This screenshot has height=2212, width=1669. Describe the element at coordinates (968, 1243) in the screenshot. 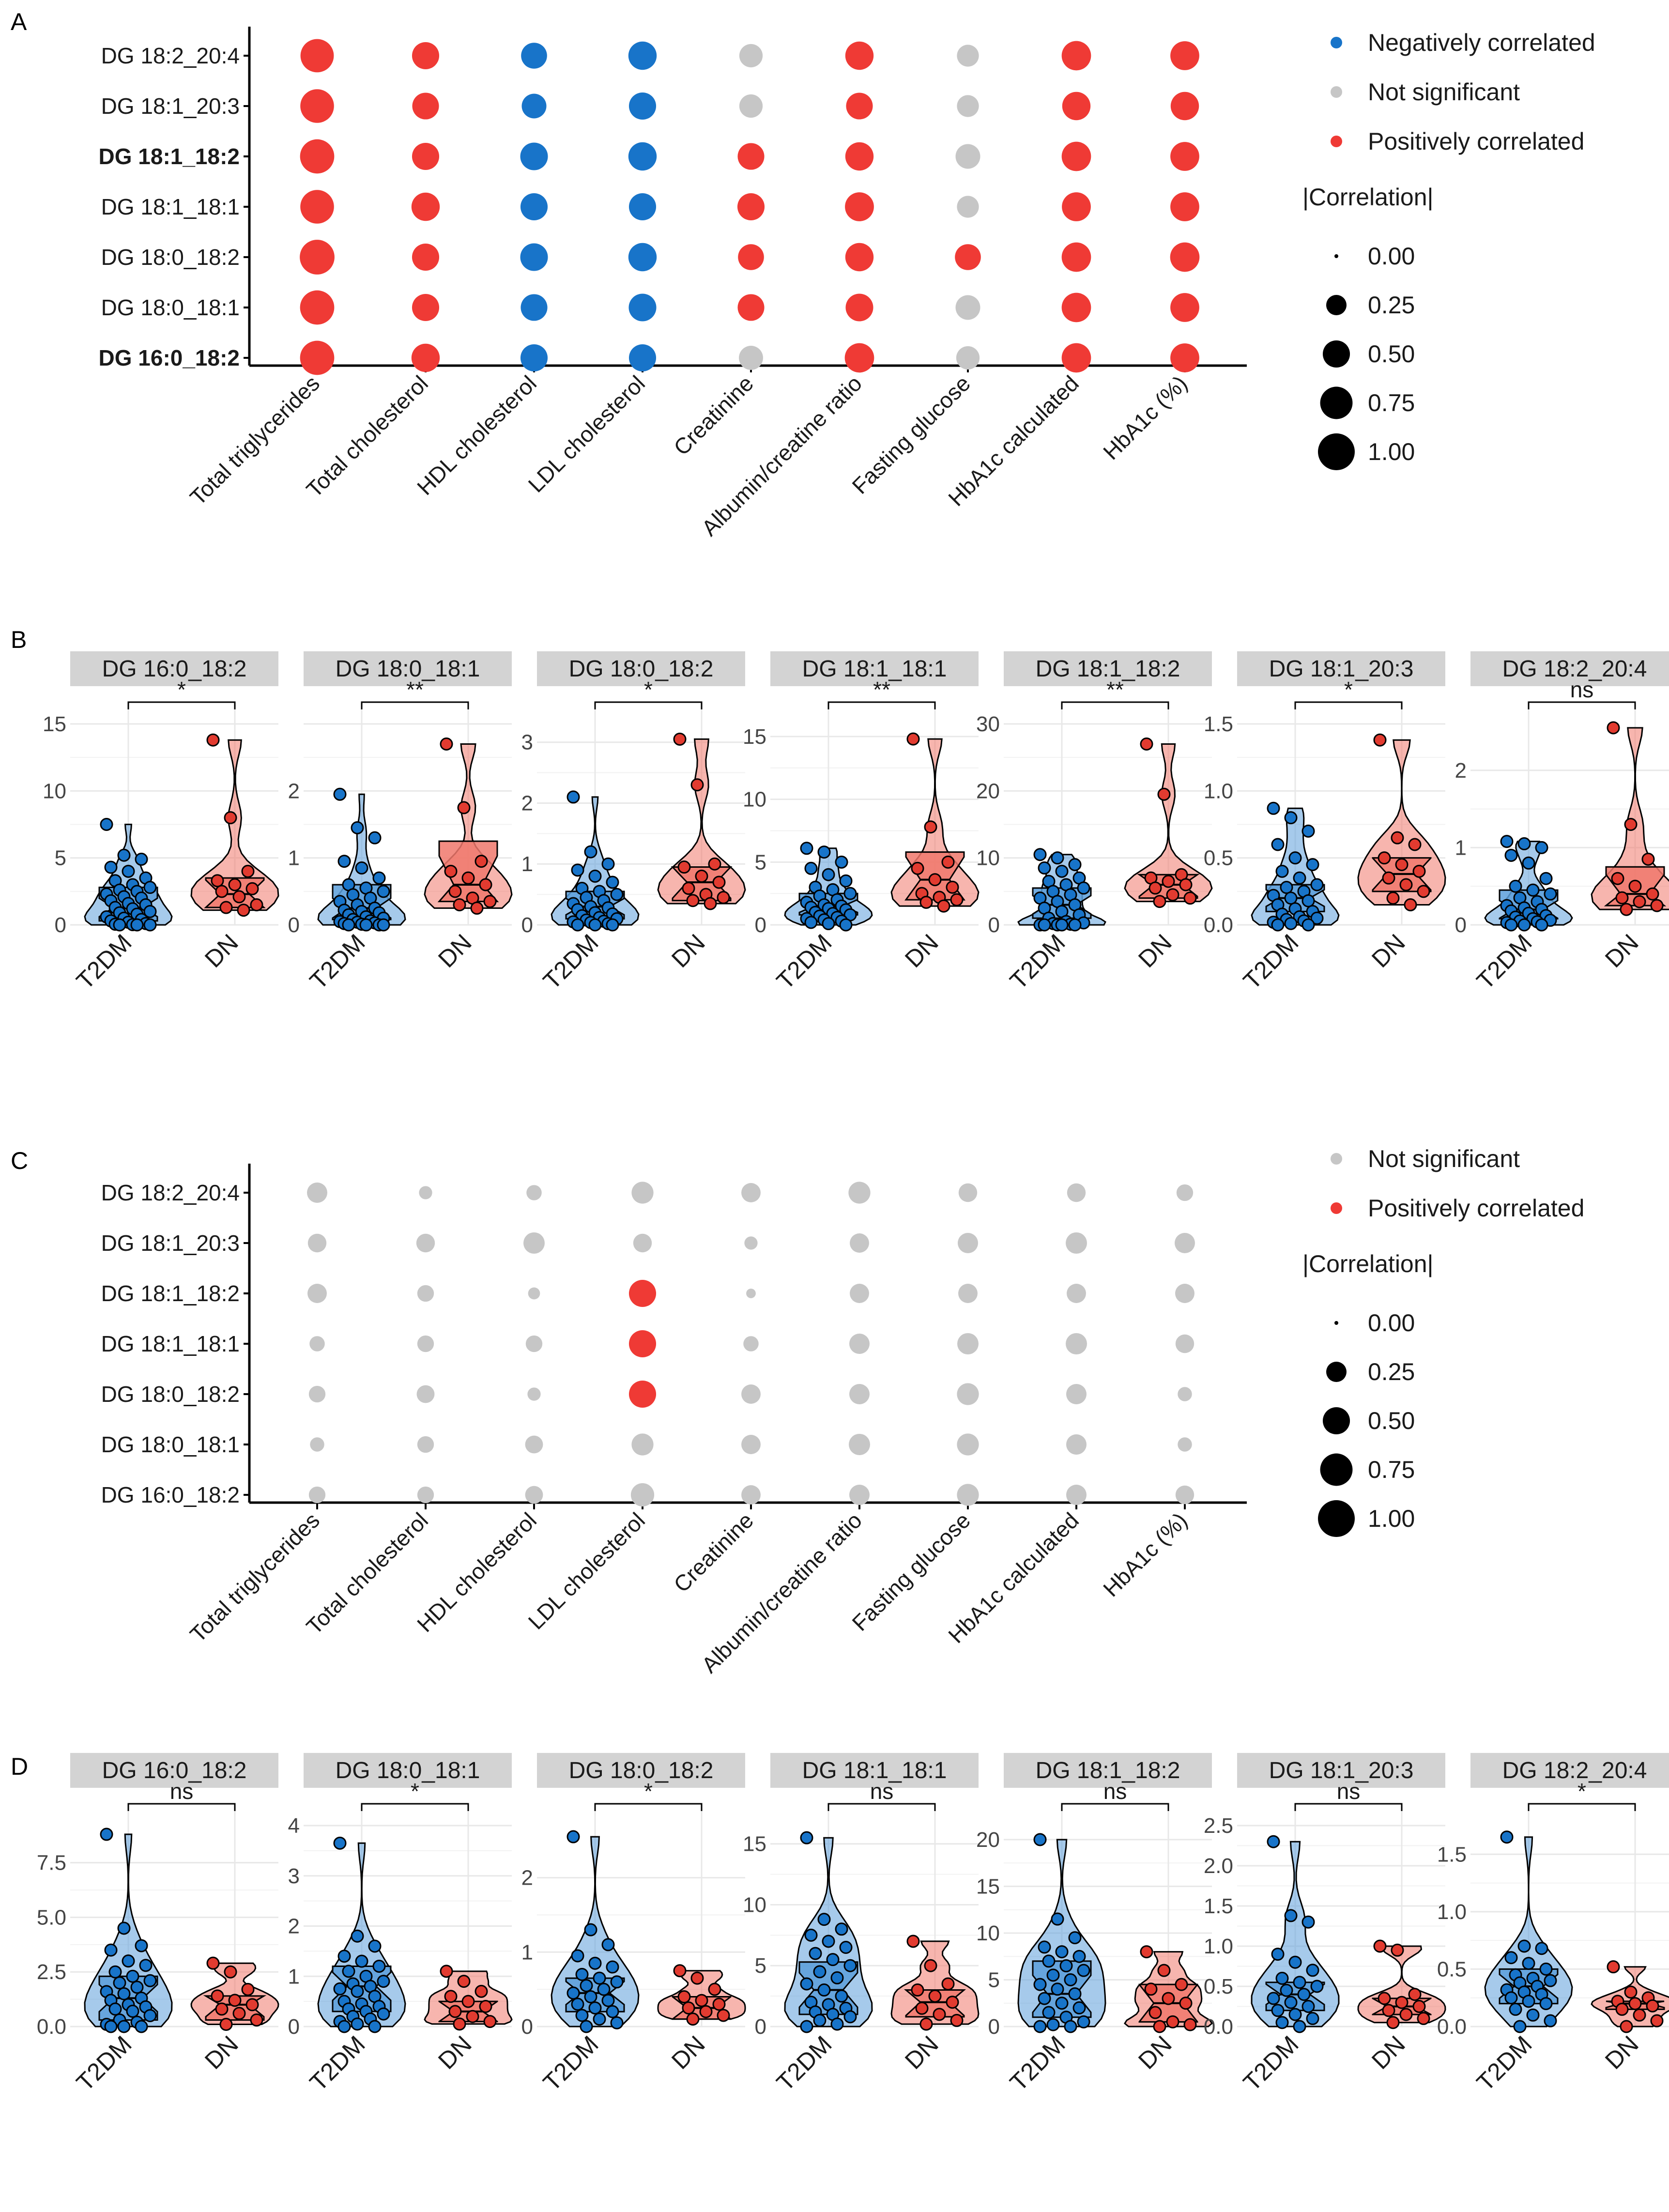

I see `bubble-dg-18-1-20-3-fasting-glucose` at that location.